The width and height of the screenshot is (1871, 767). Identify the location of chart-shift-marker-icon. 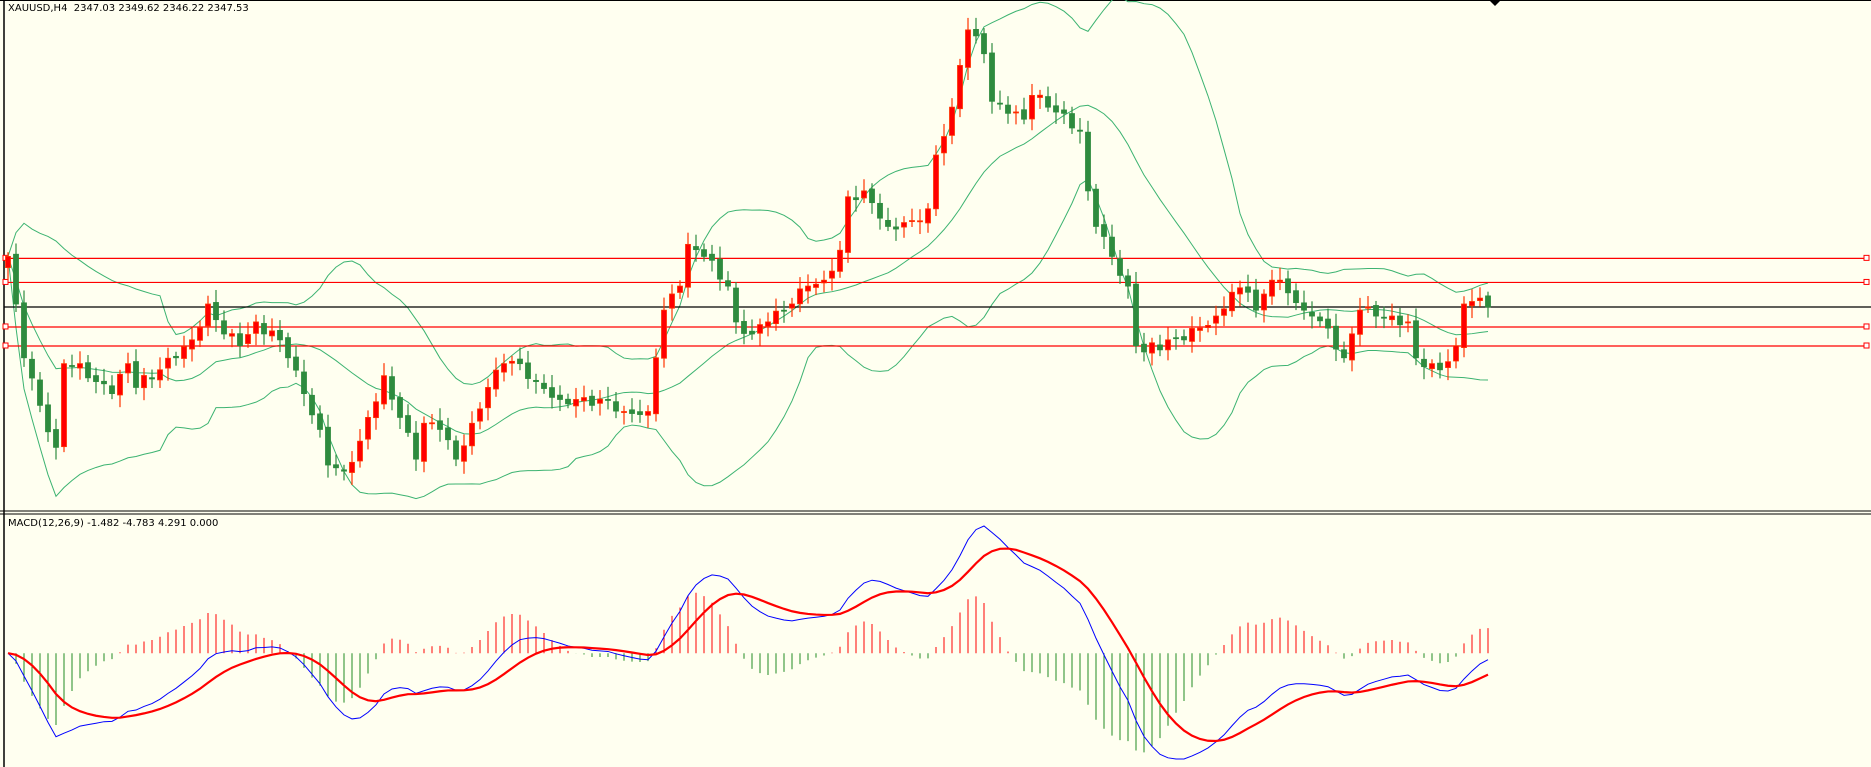
(1495, 3).